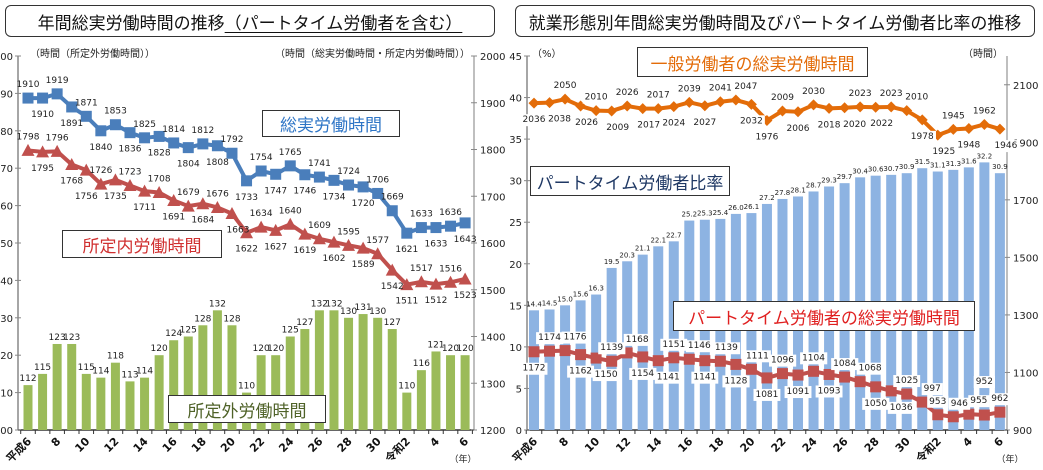 The width and height of the screenshot is (1043, 470). What do you see at coordinates (290, 153) in the screenshot?
I see `data-value-label: 1765` at bounding box center [290, 153].